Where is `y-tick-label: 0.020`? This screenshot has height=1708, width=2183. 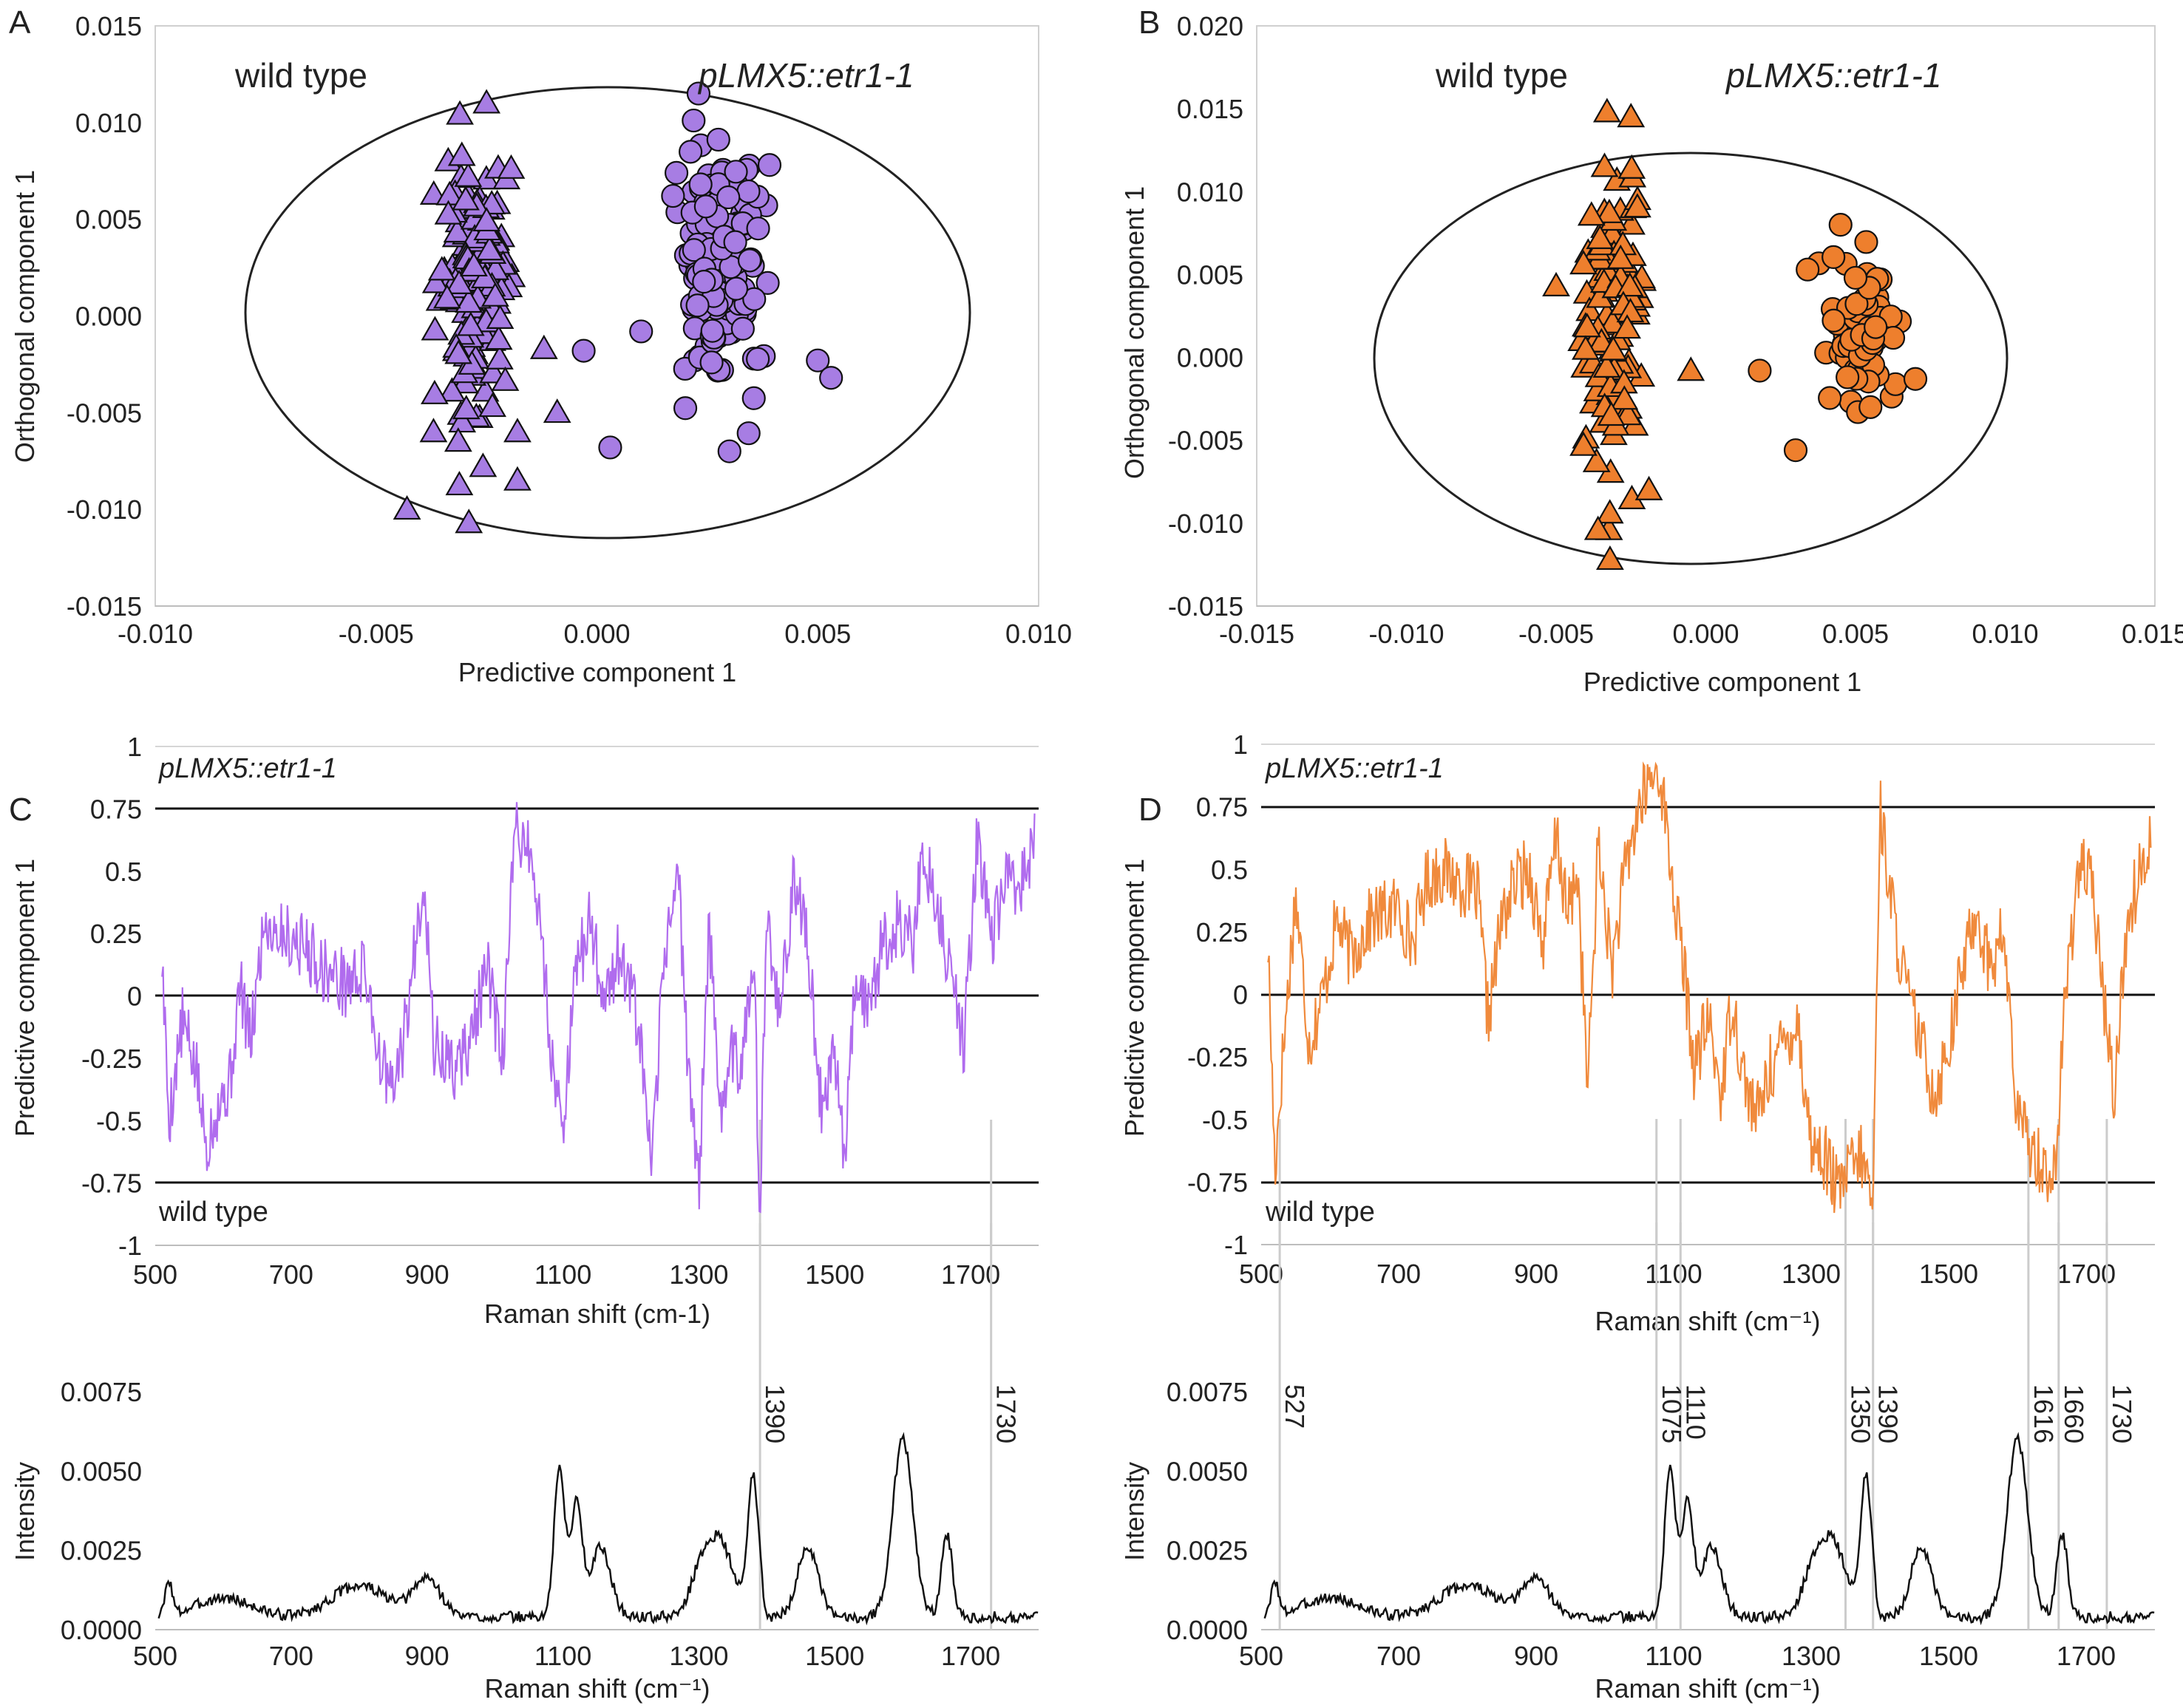 y-tick-label: 0.020 is located at coordinates (1210, 26).